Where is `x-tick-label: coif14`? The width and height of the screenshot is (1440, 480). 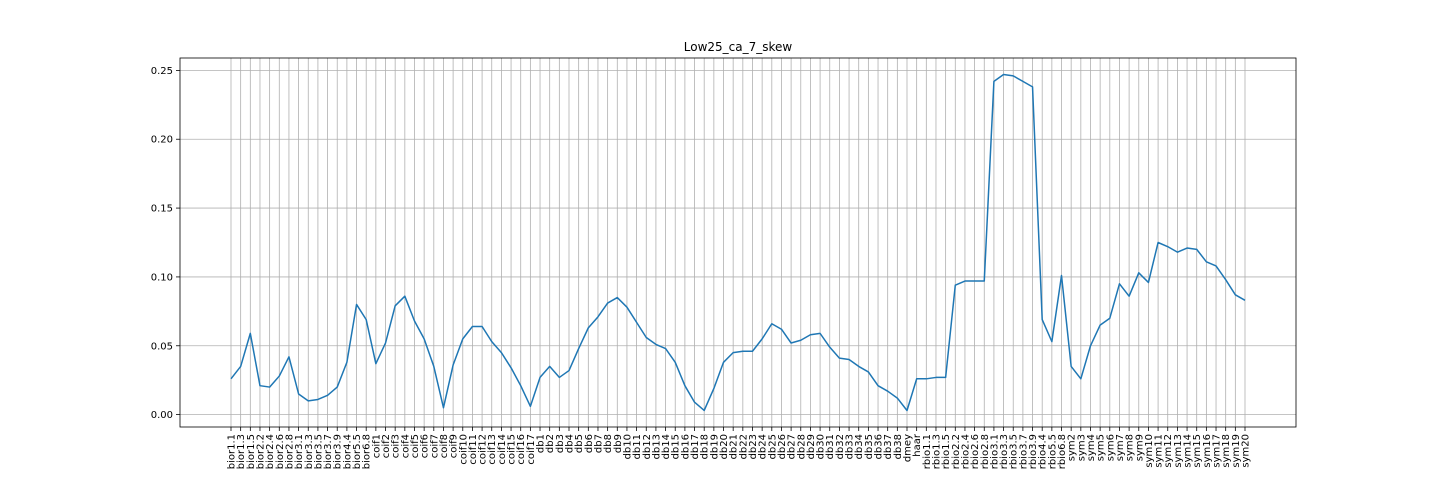 x-tick-label: coif14 is located at coordinates (502, 449).